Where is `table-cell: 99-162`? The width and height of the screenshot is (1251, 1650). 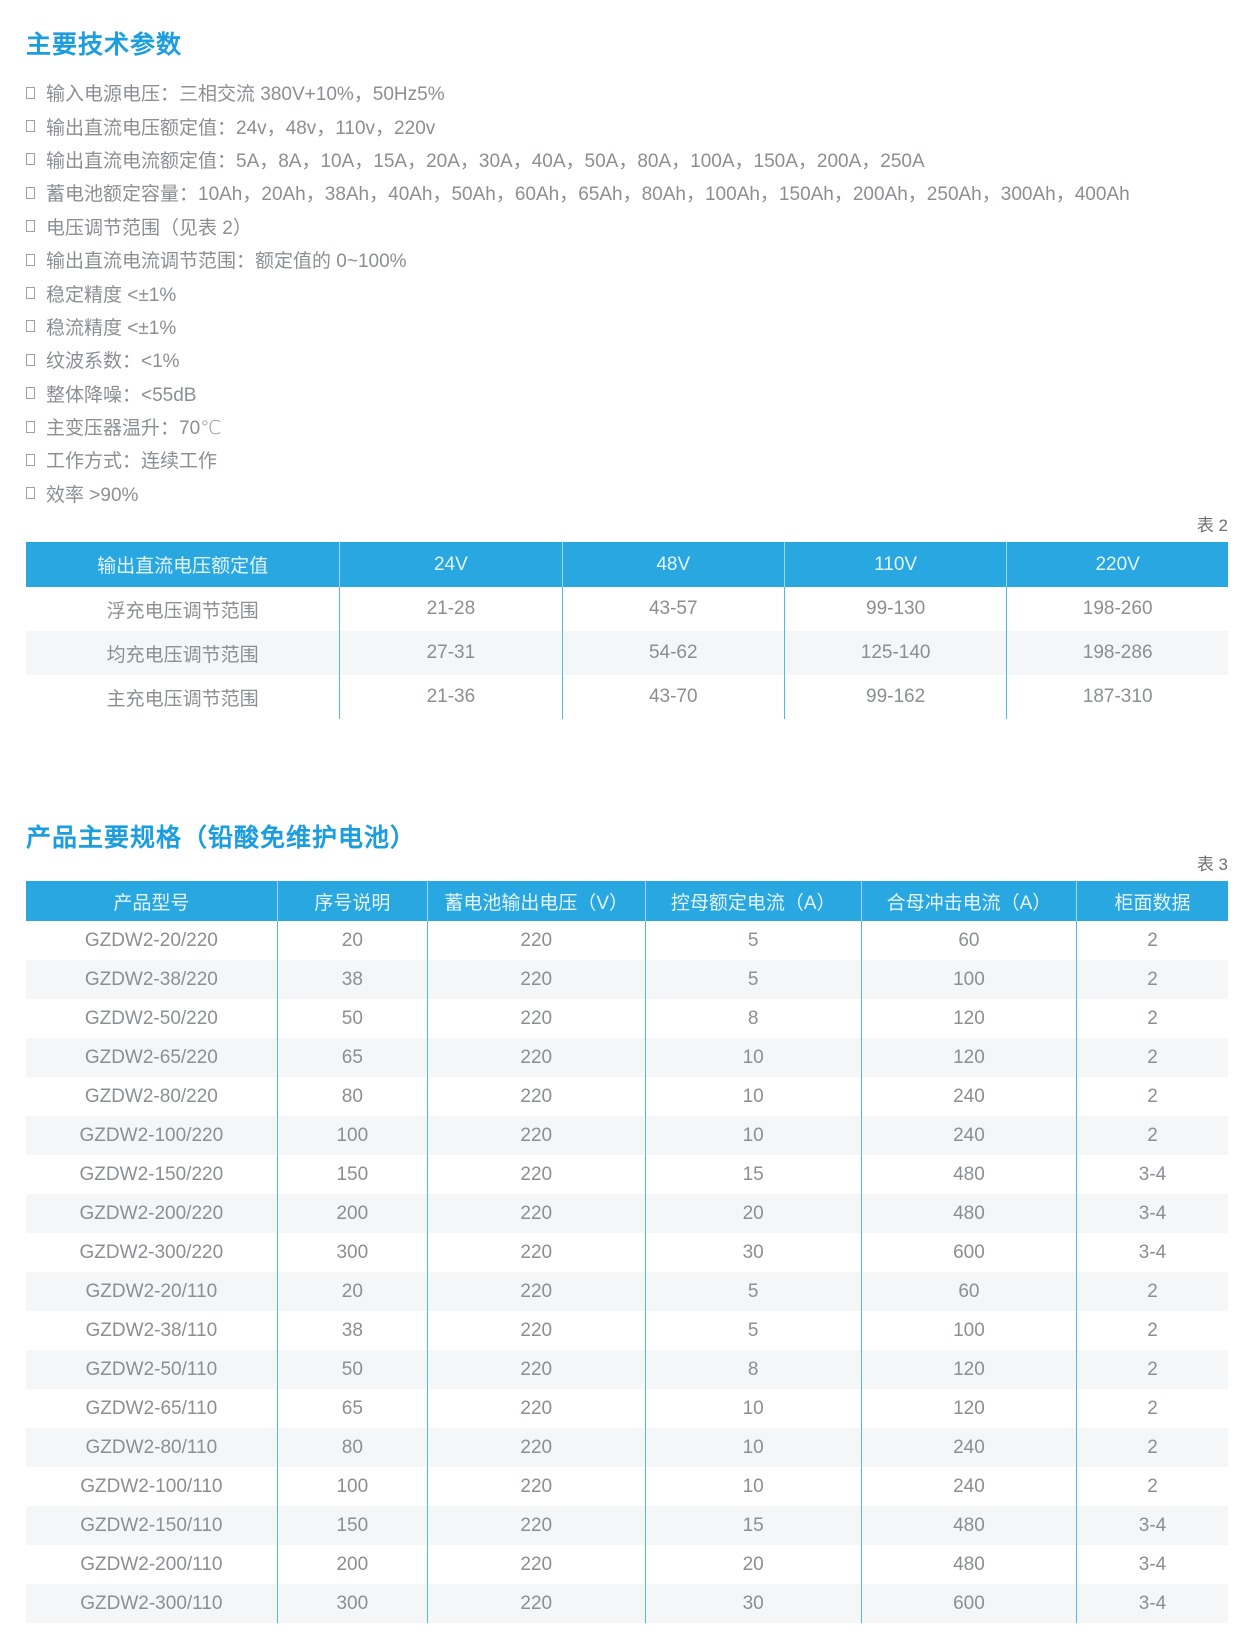
table-cell: 99-162 is located at coordinates (895, 697).